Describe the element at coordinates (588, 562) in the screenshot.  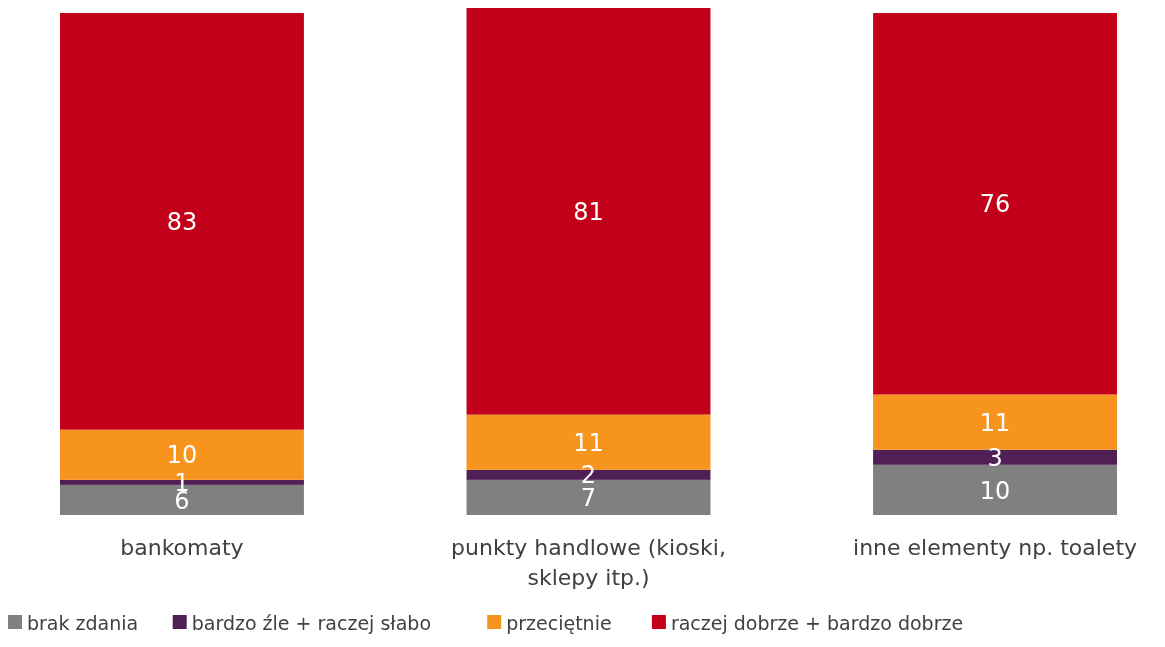
I see `x-tick-label: punkty handlowe (kioski, sklepy itp.)` at that location.